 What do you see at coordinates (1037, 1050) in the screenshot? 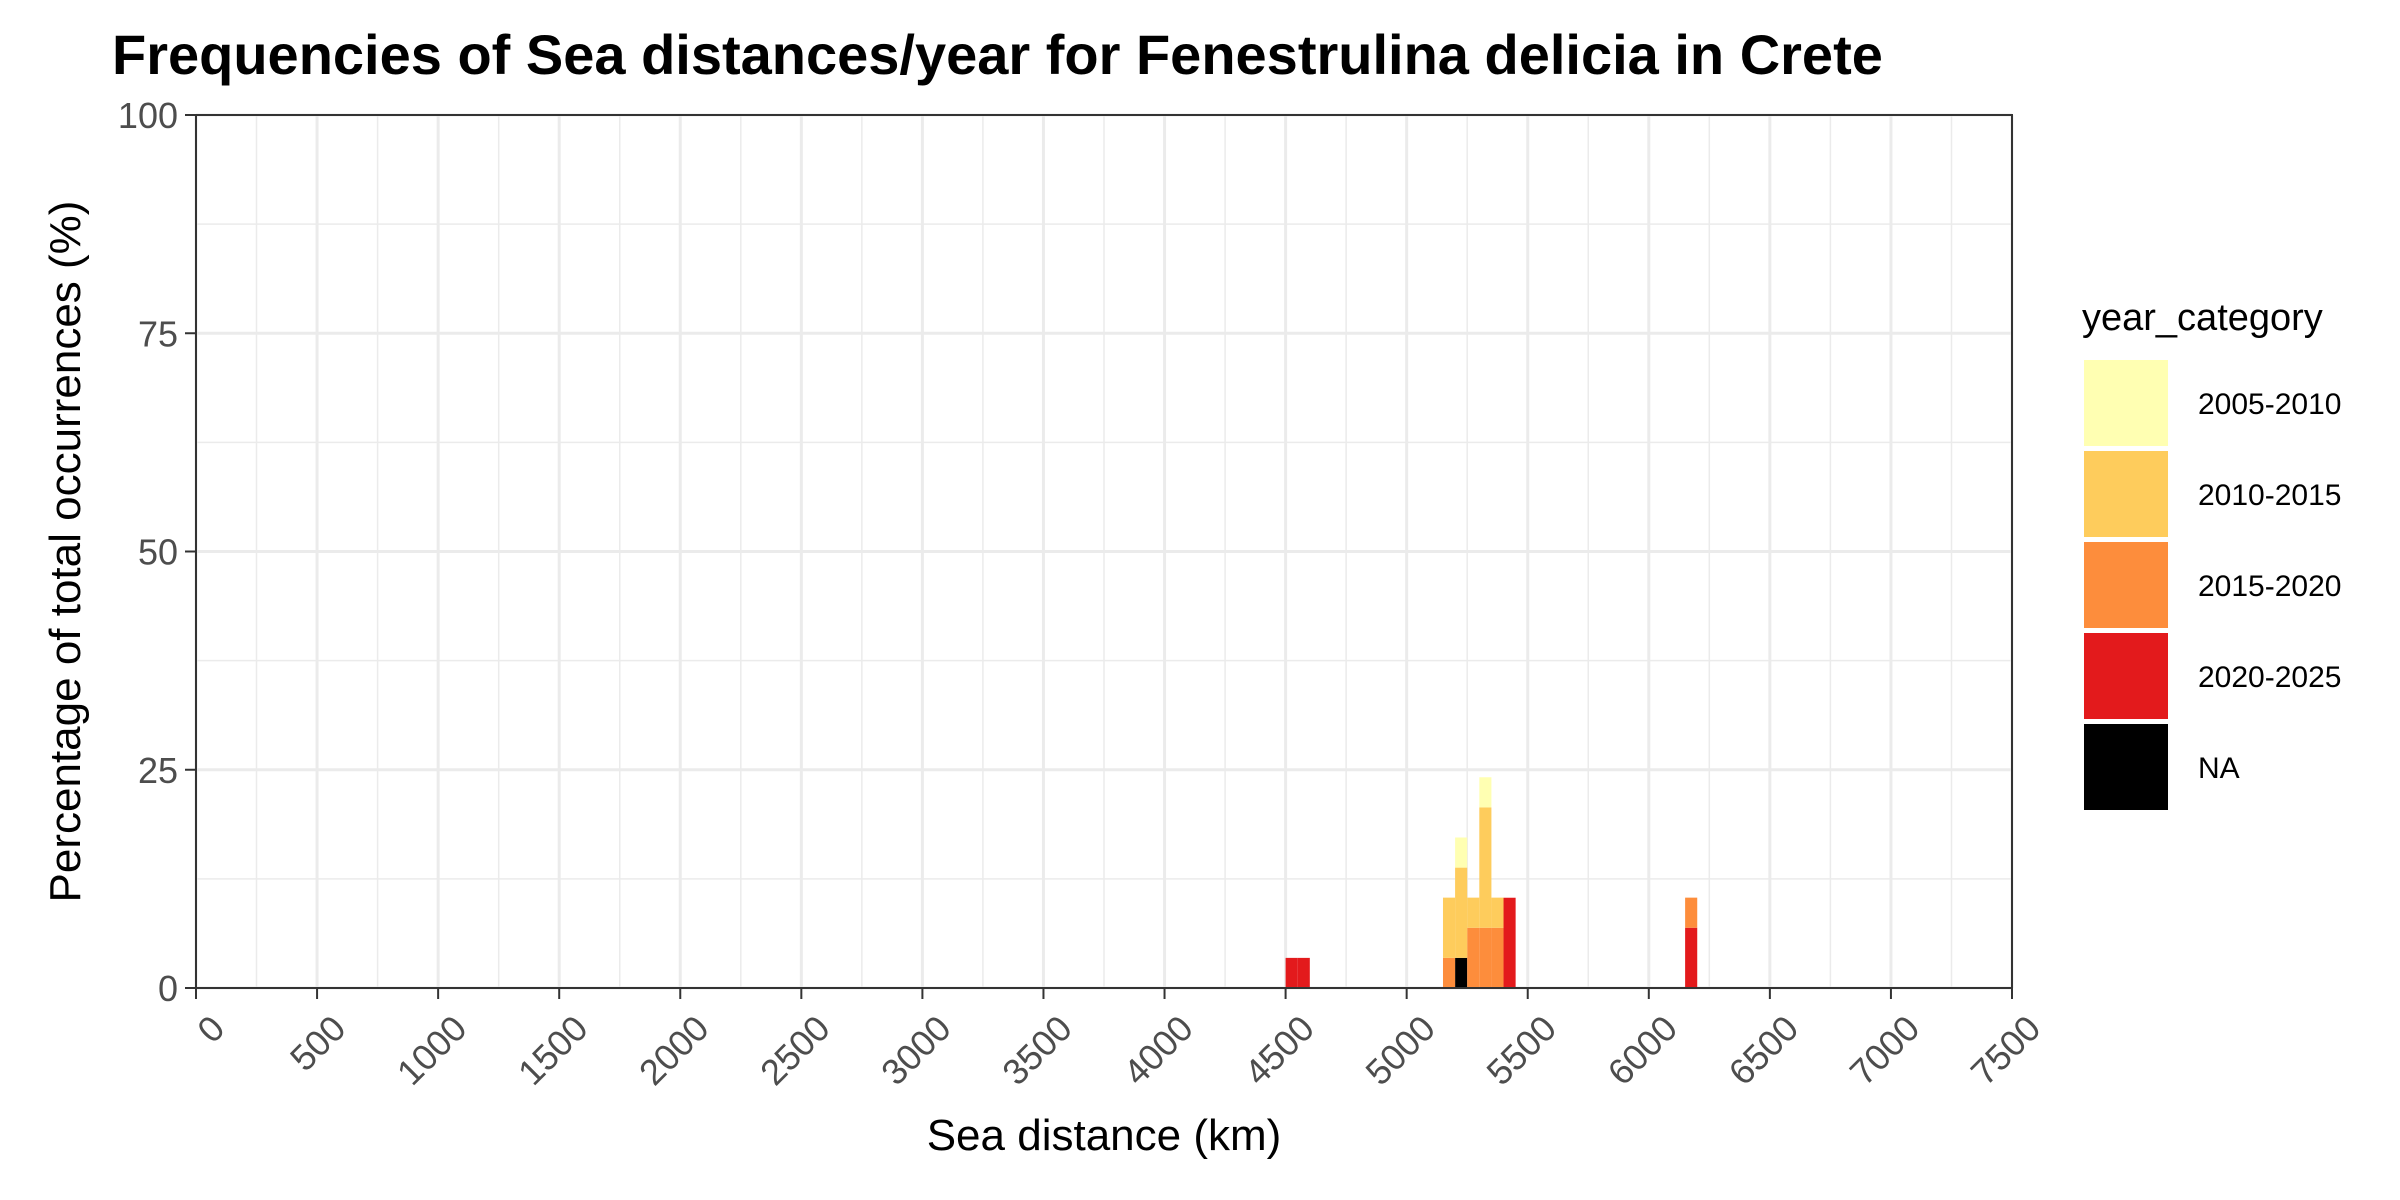
I see `x-tick-label: 3500` at bounding box center [1037, 1050].